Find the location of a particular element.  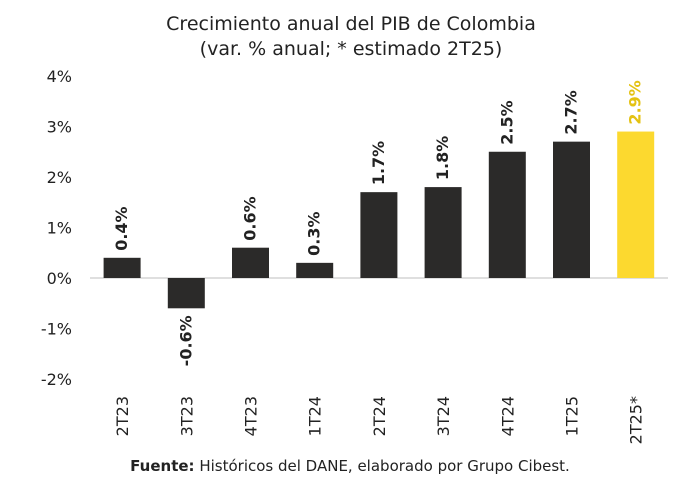

bar-1t24 is located at coordinates (315, 270).